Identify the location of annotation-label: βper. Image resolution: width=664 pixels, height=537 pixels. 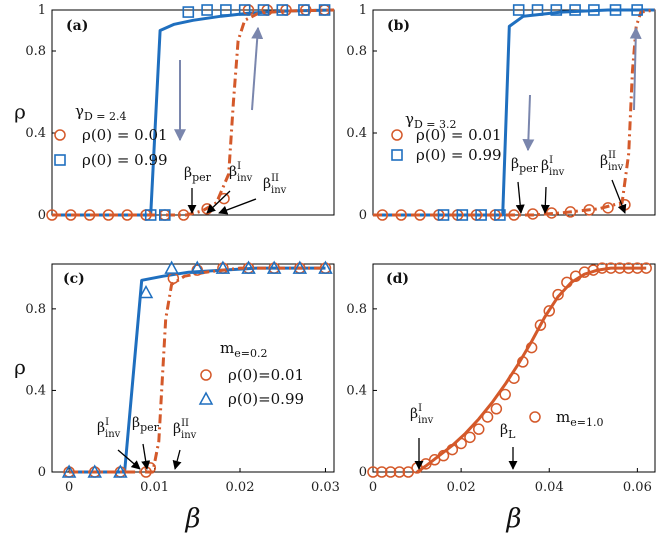
(198, 174).